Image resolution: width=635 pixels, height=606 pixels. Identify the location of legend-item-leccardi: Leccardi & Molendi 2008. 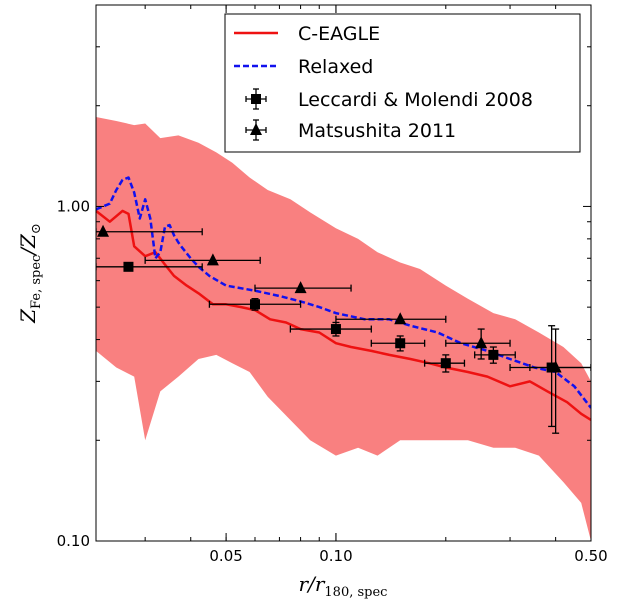
(389, 99).